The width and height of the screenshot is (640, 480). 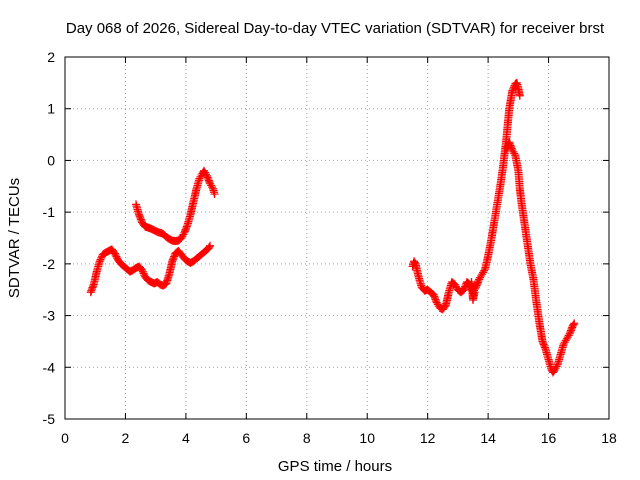 I want to click on x-axis-label: GPS time / hours, so click(x=335, y=466).